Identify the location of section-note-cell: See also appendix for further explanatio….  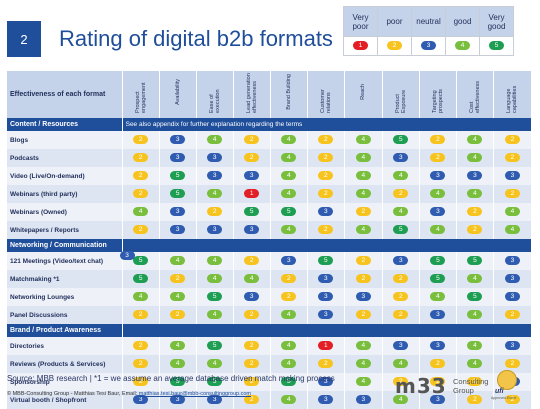
(327, 124).